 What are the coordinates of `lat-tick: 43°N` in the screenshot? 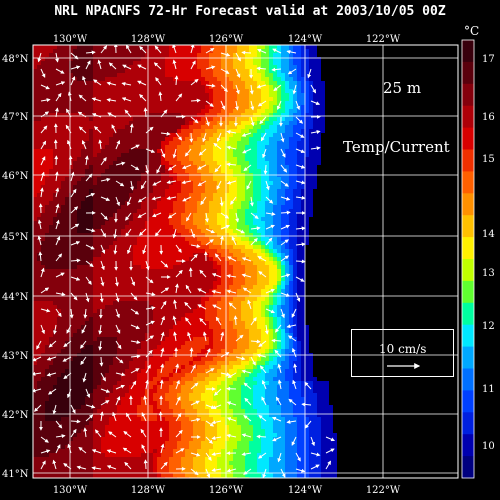 It's located at (15, 356).